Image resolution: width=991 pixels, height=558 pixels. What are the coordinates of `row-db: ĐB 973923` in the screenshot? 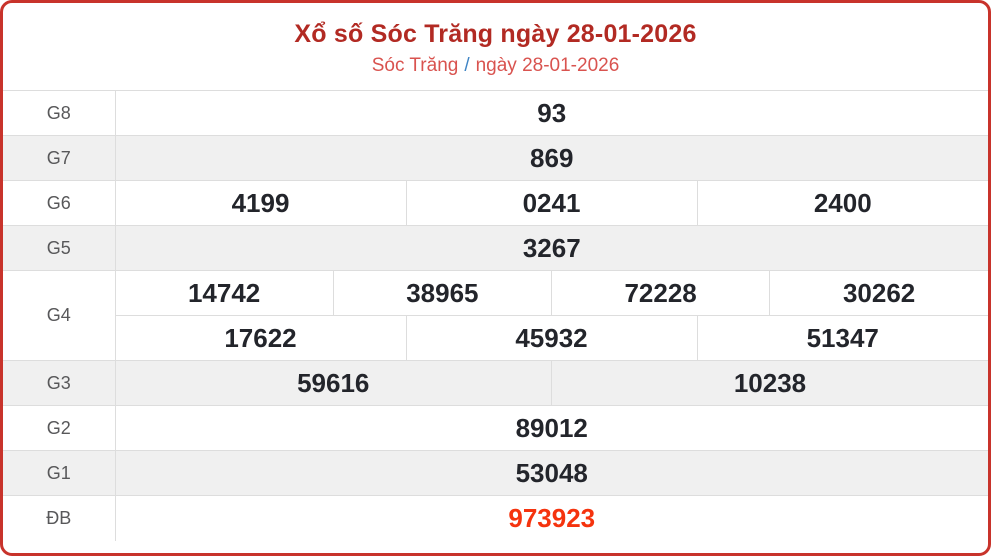 It's located at (495, 518).